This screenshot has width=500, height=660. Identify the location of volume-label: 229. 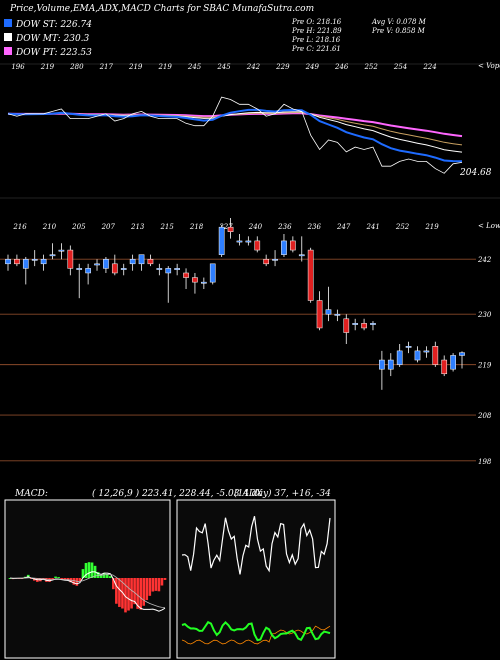
(282, 67).